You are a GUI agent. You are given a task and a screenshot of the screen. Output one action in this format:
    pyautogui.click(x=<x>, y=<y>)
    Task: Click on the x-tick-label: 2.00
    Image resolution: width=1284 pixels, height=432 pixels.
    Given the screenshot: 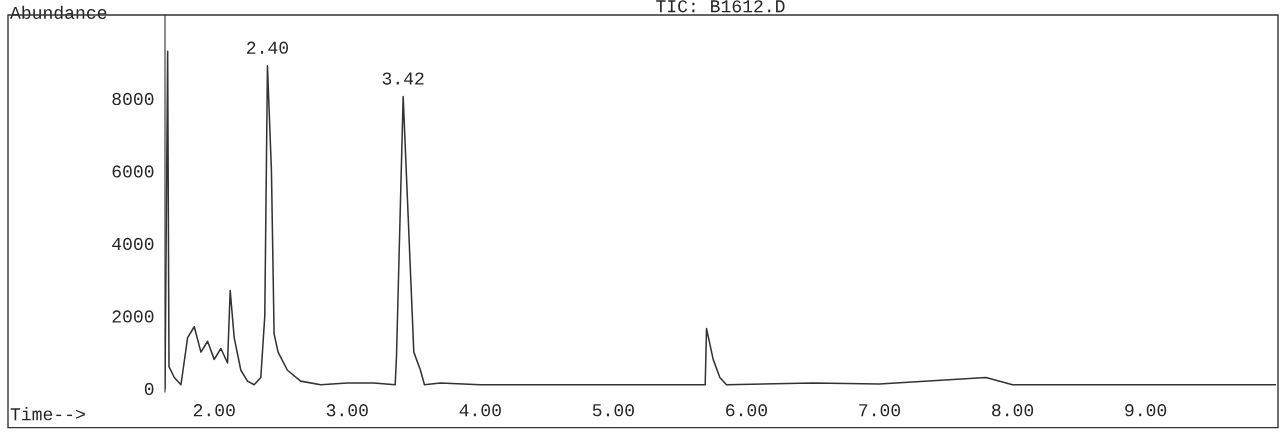 What is the action you would take?
    pyautogui.click(x=214, y=410)
    